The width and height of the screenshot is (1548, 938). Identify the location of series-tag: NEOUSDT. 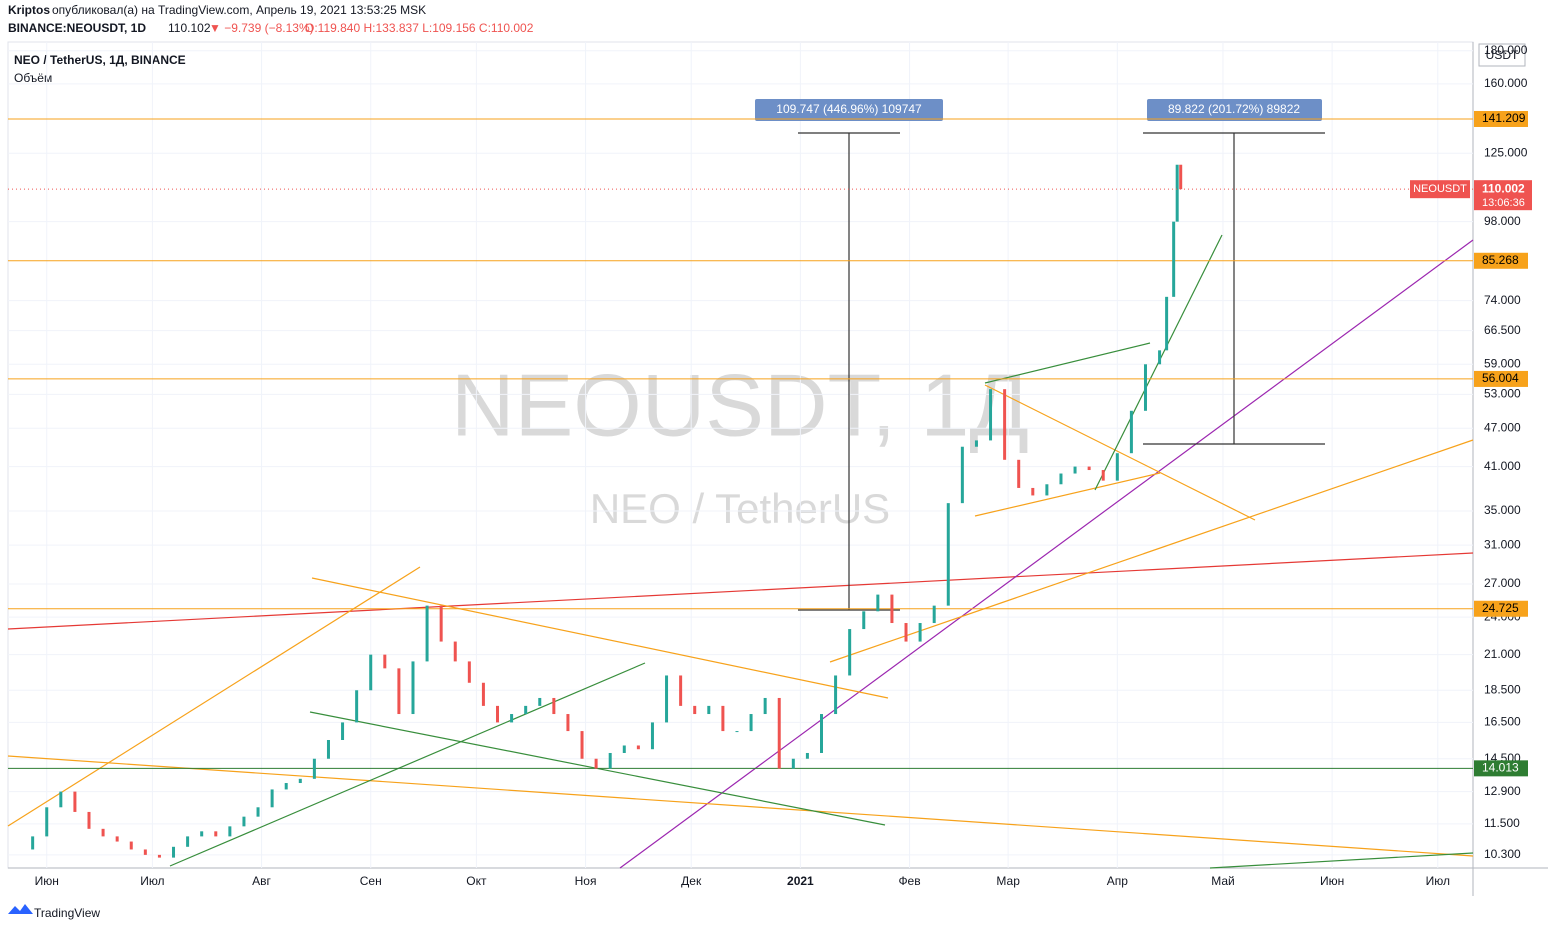
(1440, 189).